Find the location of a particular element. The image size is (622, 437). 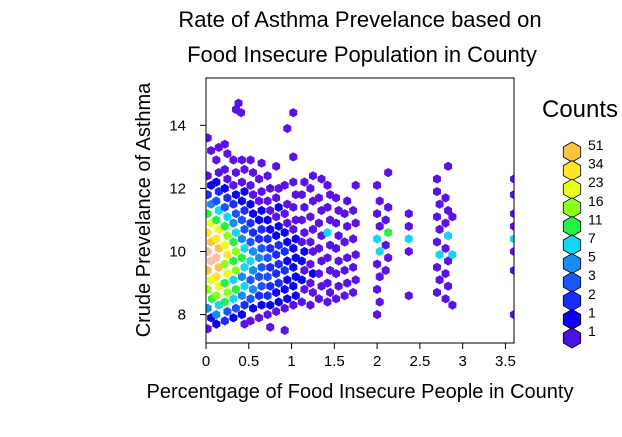

y-tick-label: 14 is located at coordinates (177, 125).